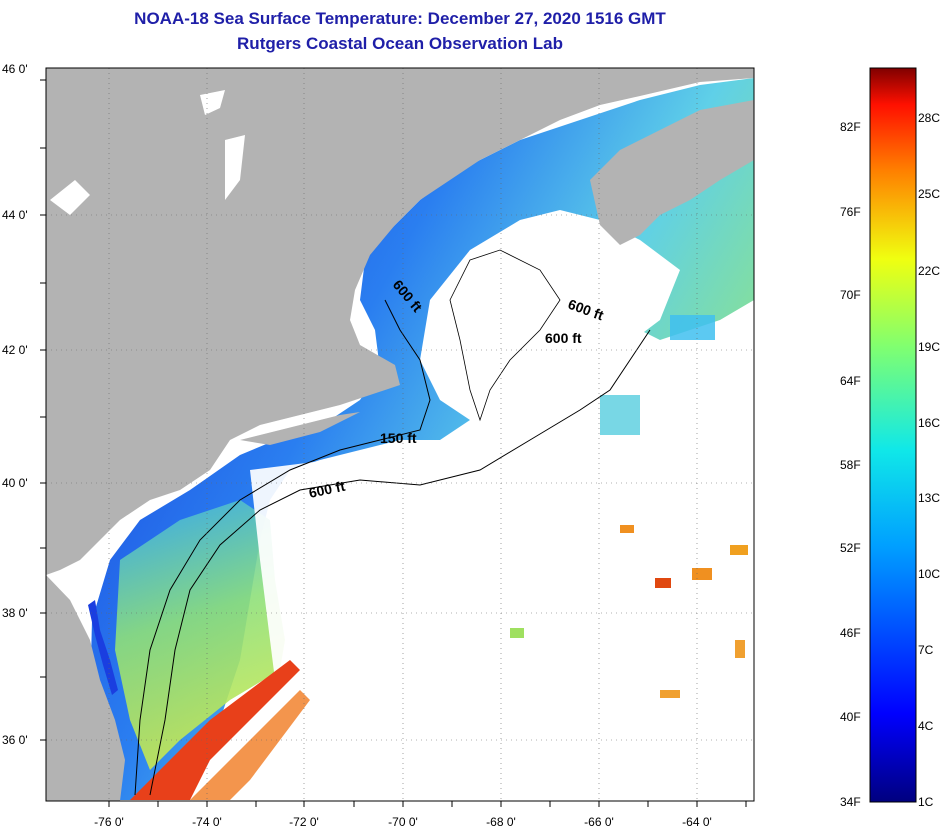  I want to click on land-south, so click(85, 688).